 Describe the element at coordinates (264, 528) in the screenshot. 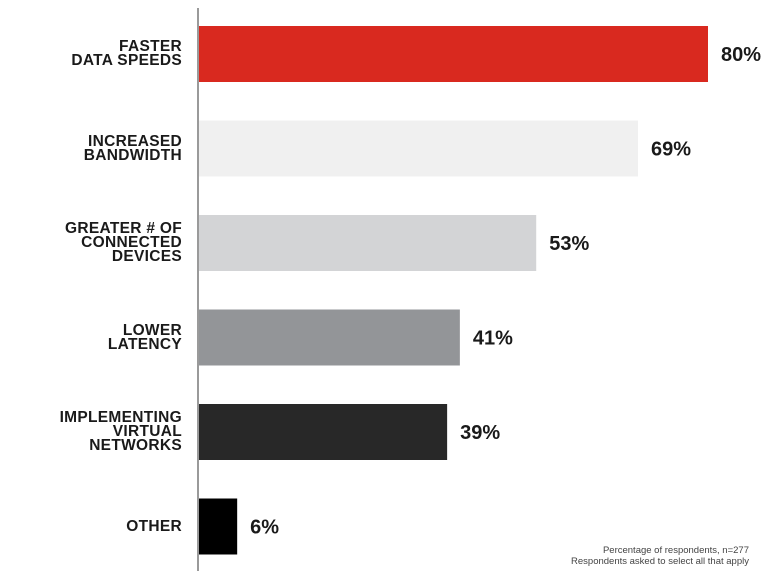

I see `value-label-5: 6%` at that location.